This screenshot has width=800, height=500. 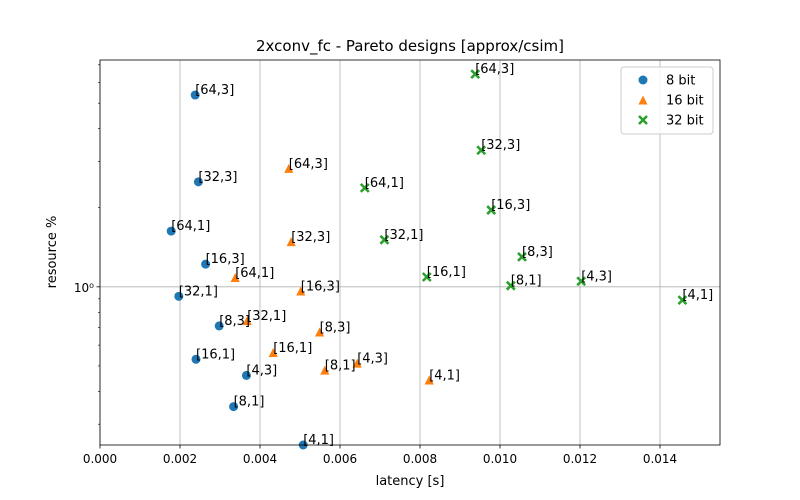 I want to click on y-tick-label: 10⁰, so click(x=84, y=288).